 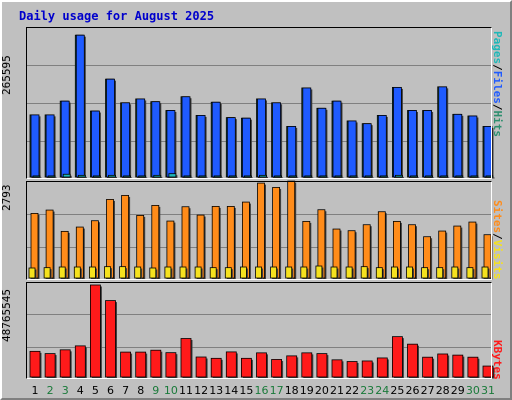 What do you see at coordinates (80, 390) in the screenshot?
I see `day-tick-label: 4` at bounding box center [80, 390].